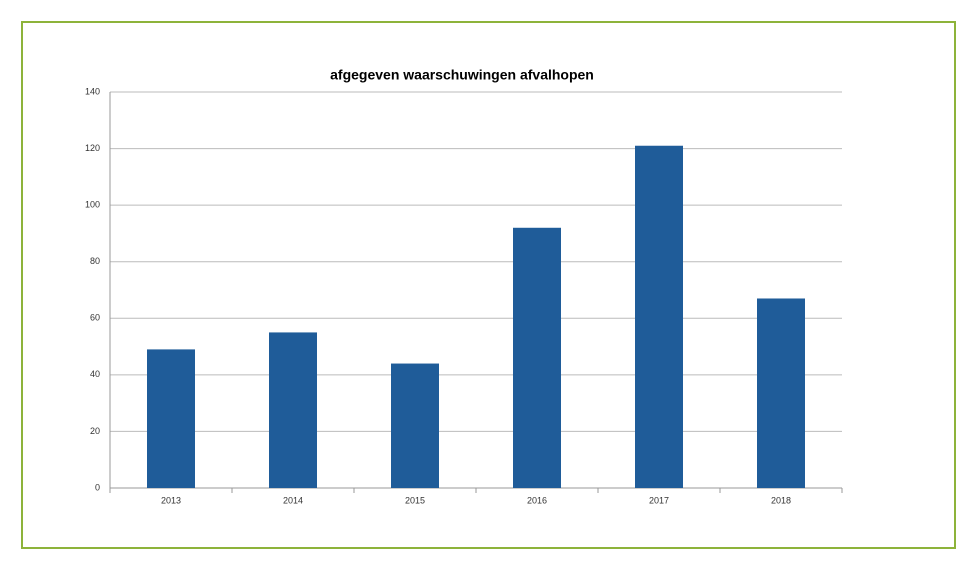 The height and width of the screenshot is (570, 978). What do you see at coordinates (95, 431) in the screenshot?
I see `y-tick-label: 20` at bounding box center [95, 431].